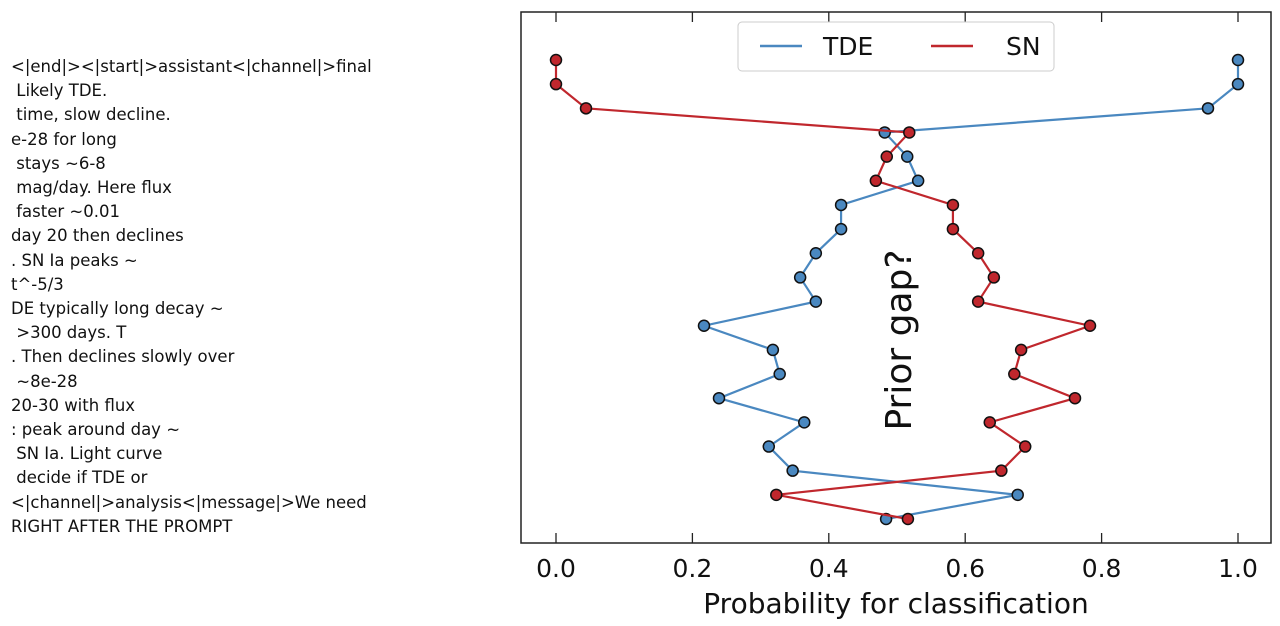 The width and height of the screenshot is (1280, 626). I want to click on legend-box, so click(896, 46).